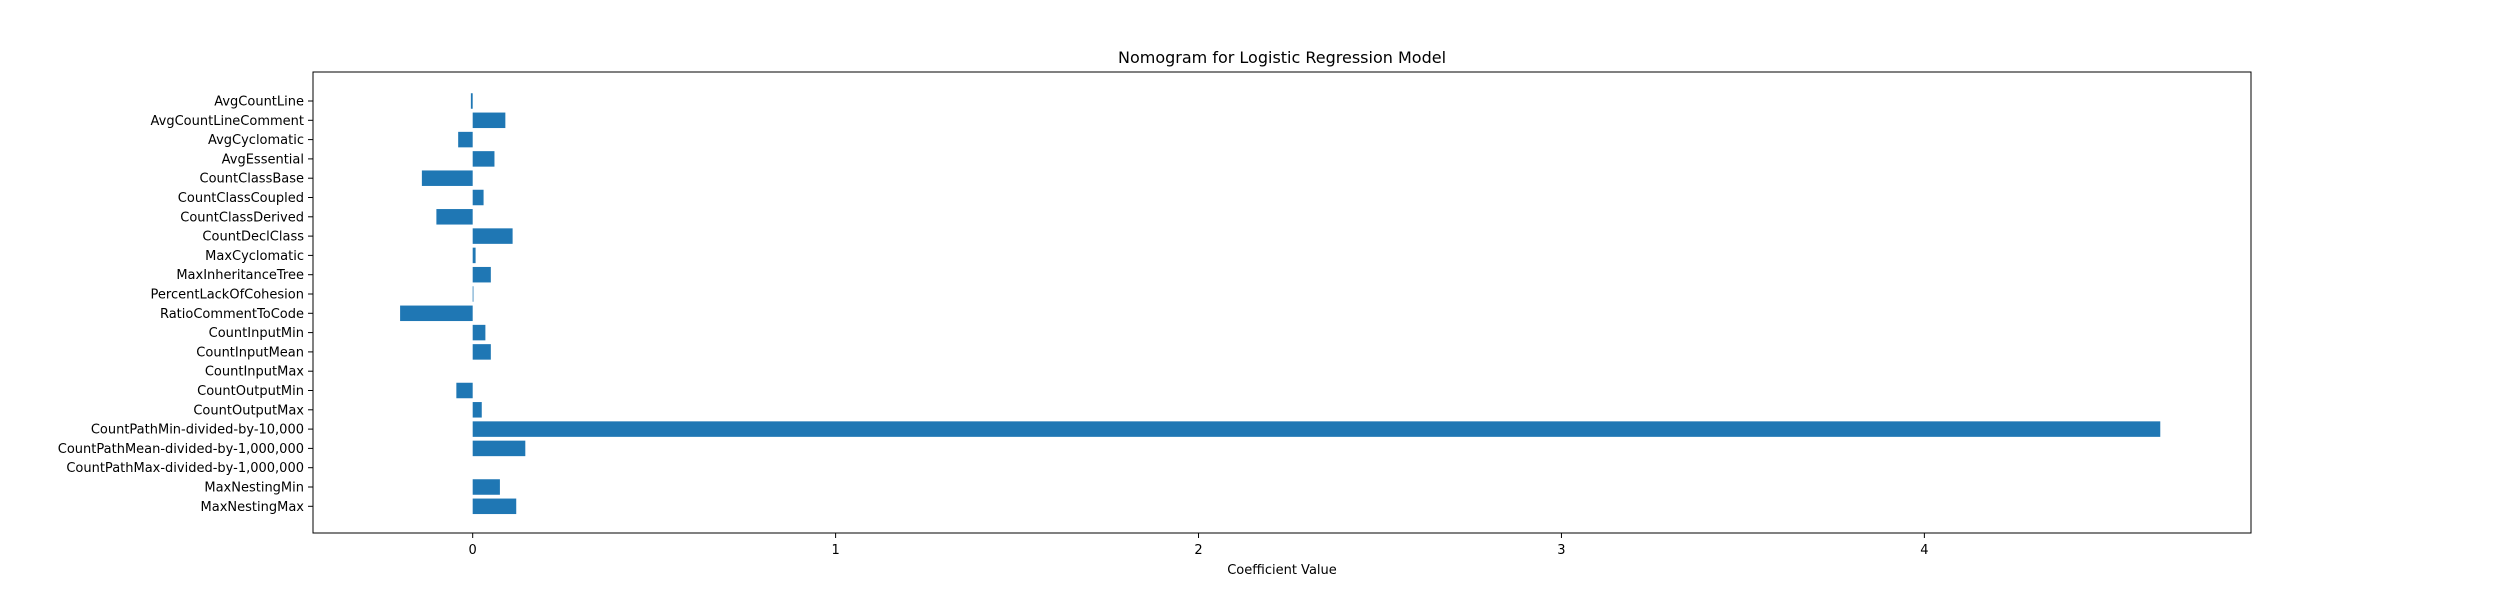  I want to click on bar-CountInputMin, so click(479, 332).